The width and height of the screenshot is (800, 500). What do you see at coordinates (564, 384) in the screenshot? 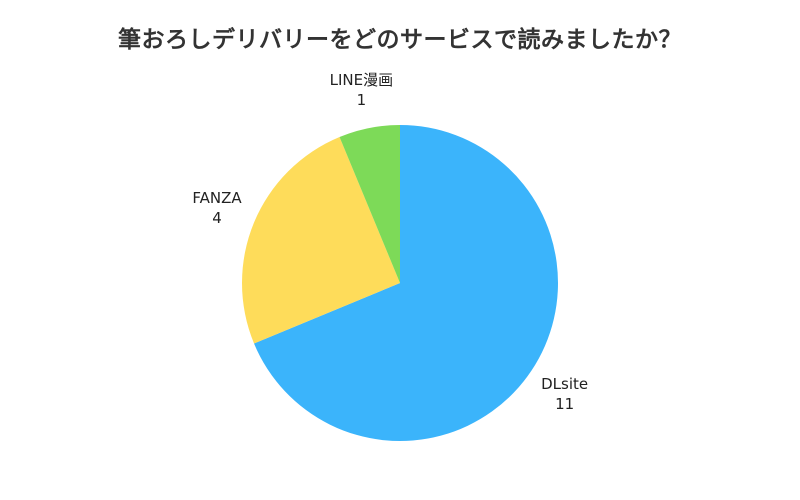
I see `pie-label-dlsite: DLsite` at bounding box center [564, 384].